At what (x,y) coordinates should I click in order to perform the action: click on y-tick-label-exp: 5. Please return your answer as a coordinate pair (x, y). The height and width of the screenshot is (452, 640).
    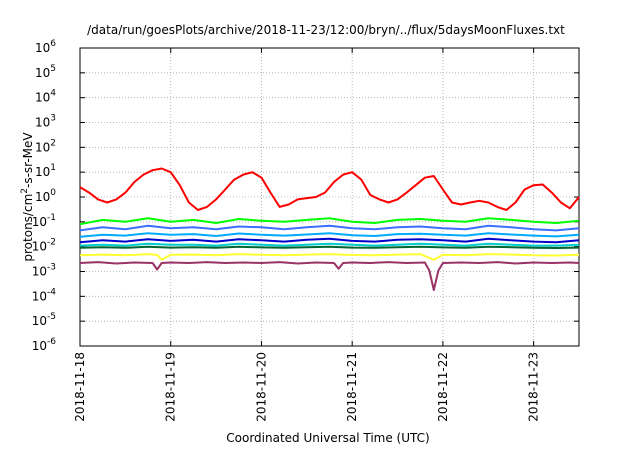
    Looking at the image, I should click on (53, 69).